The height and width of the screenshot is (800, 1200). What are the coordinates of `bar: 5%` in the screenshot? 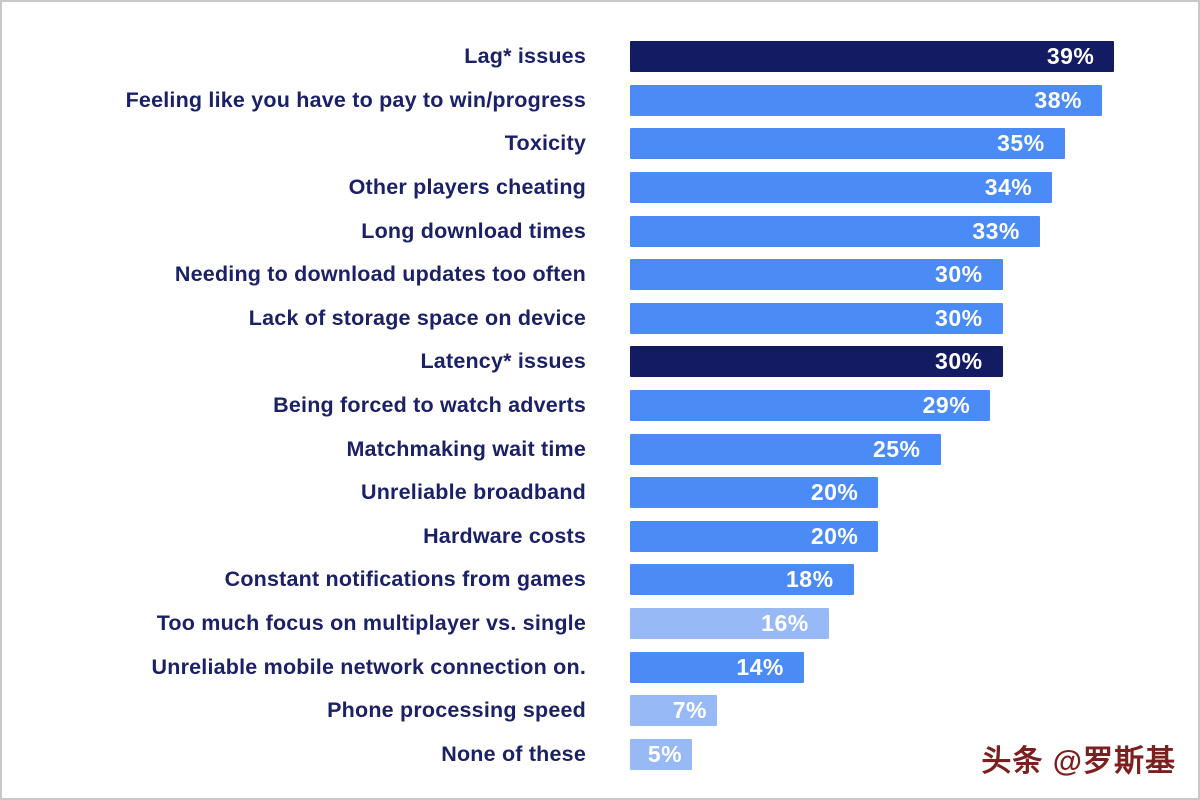 It's located at (661, 754).